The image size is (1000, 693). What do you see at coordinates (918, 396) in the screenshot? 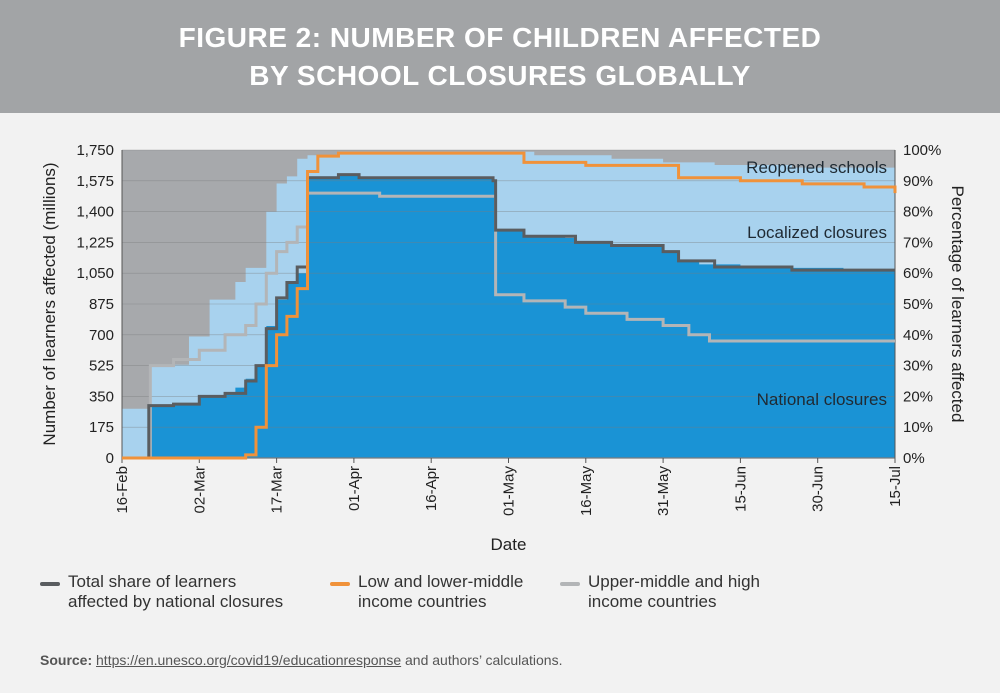
I see `y-right-tick-label: 20%` at bounding box center [918, 396].